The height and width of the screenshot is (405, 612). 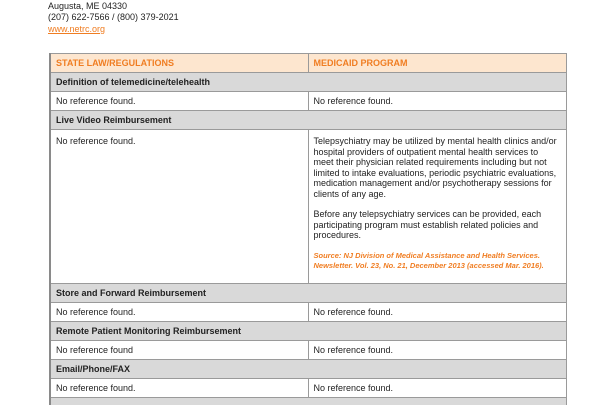 I want to click on section-title: Email/Phone/FAX, so click(x=308, y=369).